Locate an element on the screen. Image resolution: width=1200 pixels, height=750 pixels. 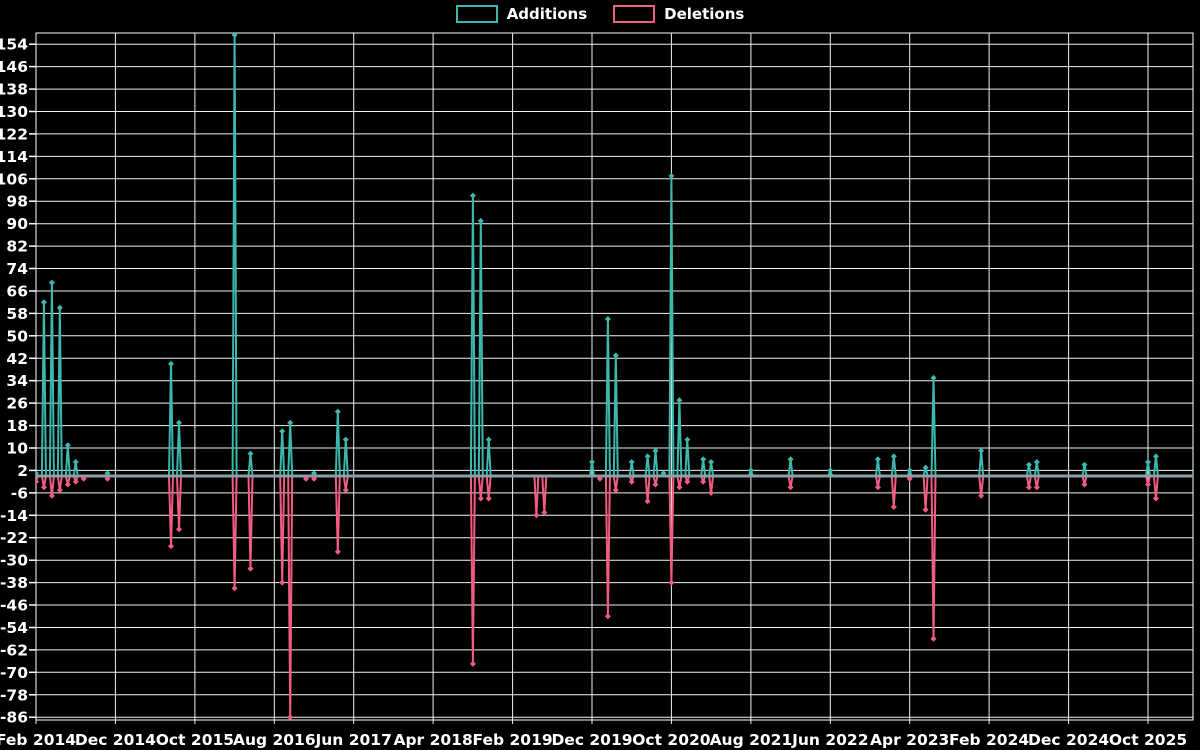
svg-text: Dec 2014 is located at coordinates (115, 740).